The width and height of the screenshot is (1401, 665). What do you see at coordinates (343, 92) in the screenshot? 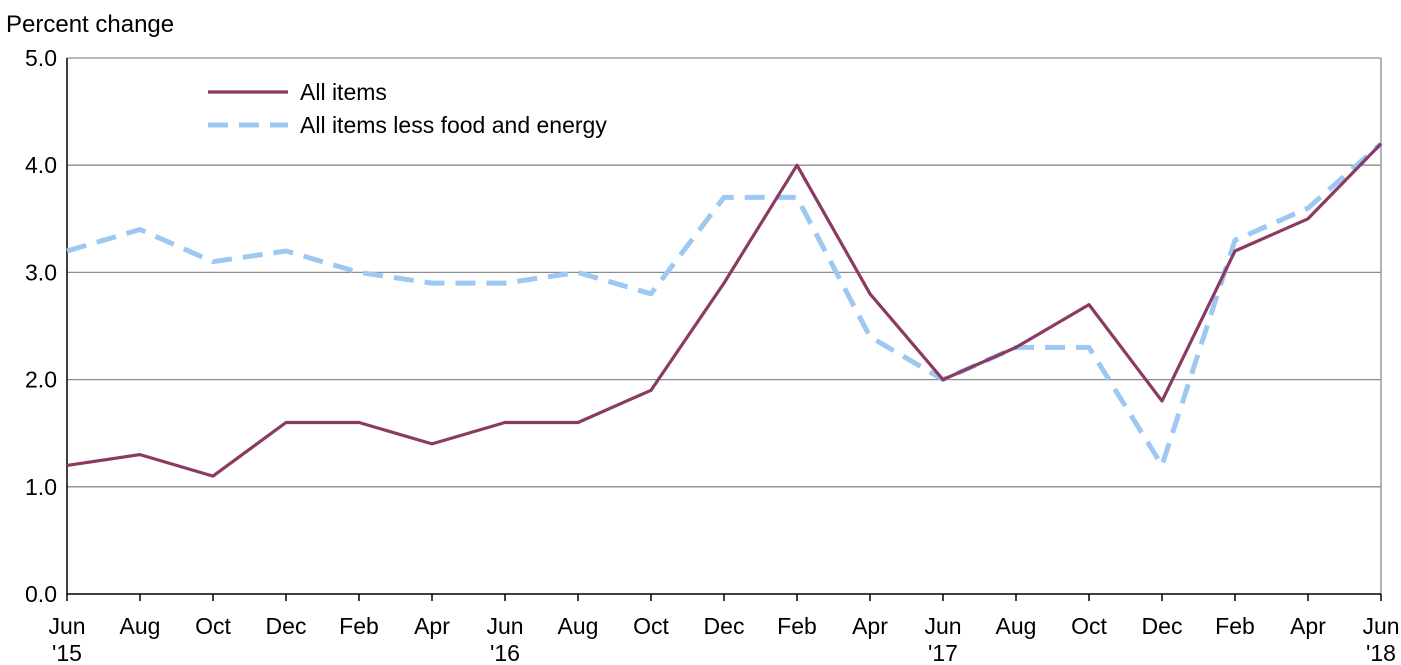
I see `legend-label: All items` at bounding box center [343, 92].